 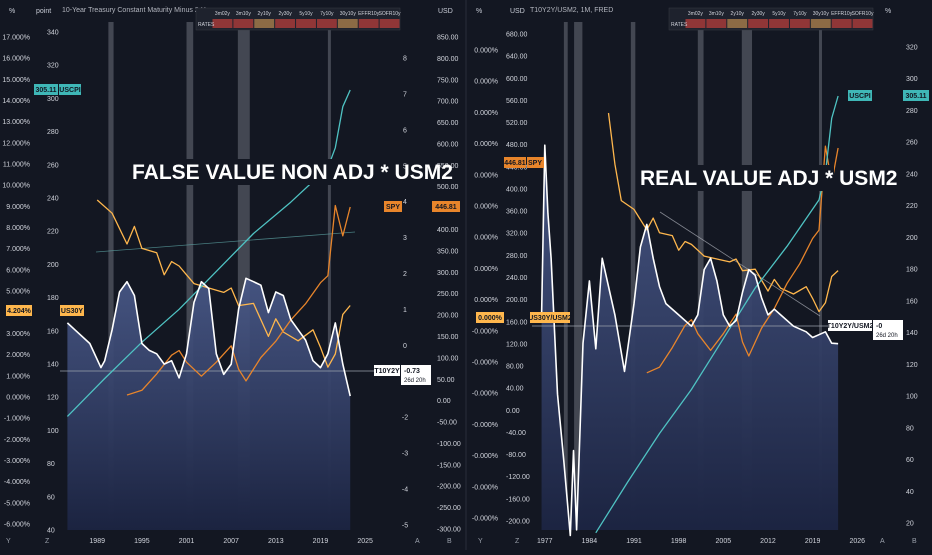 What do you see at coordinates (550, 318) in the screenshot?
I see `us30y-label: US30Y/USM2` at bounding box center [550, 318].